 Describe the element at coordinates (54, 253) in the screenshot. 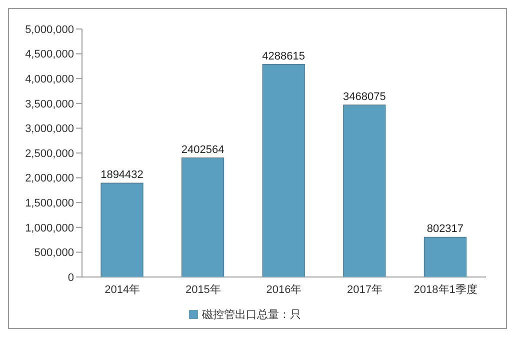

I see `y-tick-label: 500,000` at that location.